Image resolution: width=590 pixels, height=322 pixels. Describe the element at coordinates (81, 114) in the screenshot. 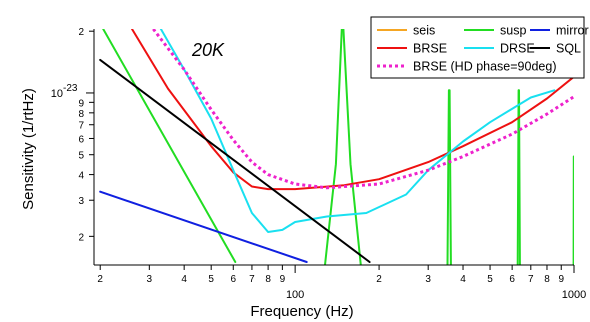

I see `y-tick-label: 8` at that location.